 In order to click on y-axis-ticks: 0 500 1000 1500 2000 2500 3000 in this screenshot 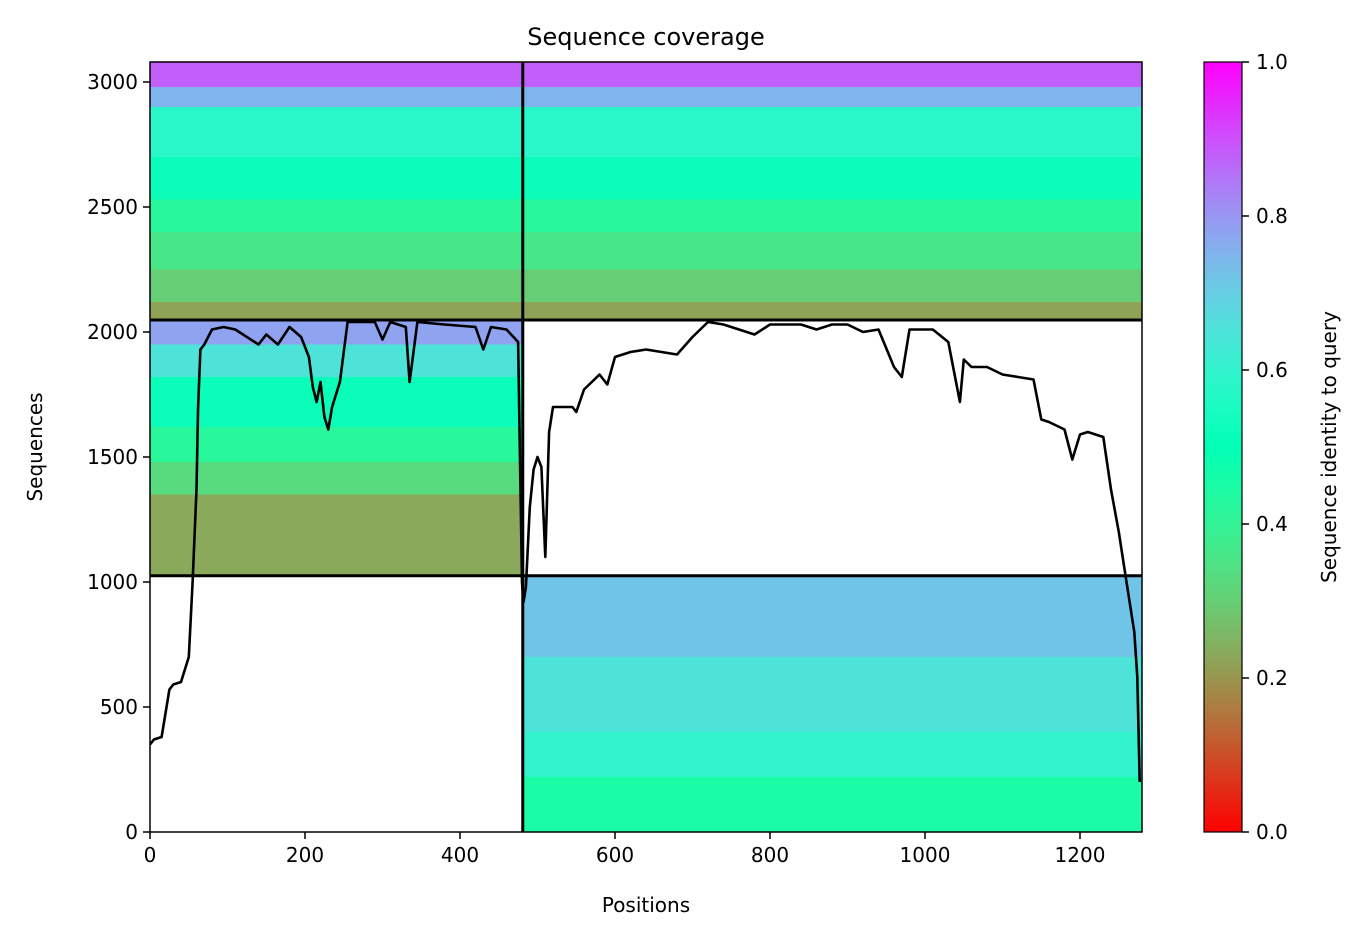, I will do `click(118, 457)`.